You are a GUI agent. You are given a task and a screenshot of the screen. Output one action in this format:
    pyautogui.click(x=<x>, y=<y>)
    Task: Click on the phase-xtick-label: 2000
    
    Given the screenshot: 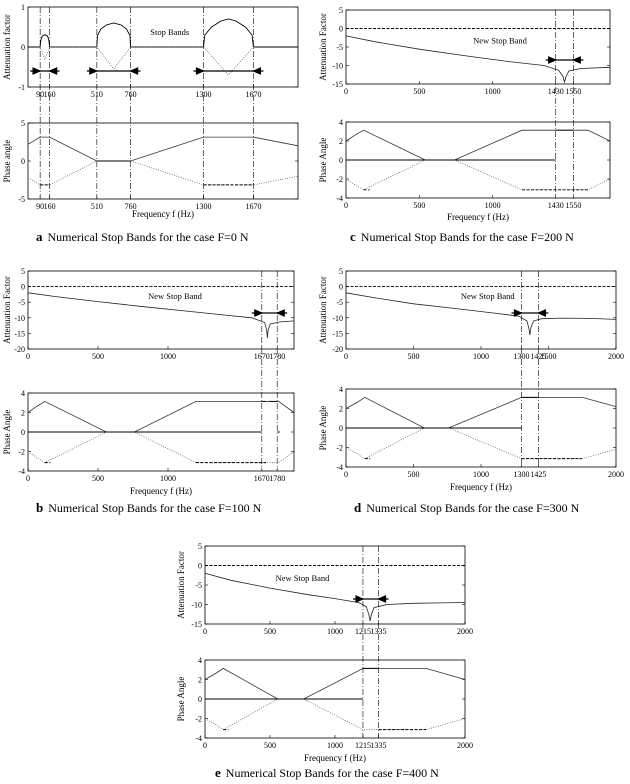 What is the action you would take?
    pyautogui.click(x=465, y=745)
    